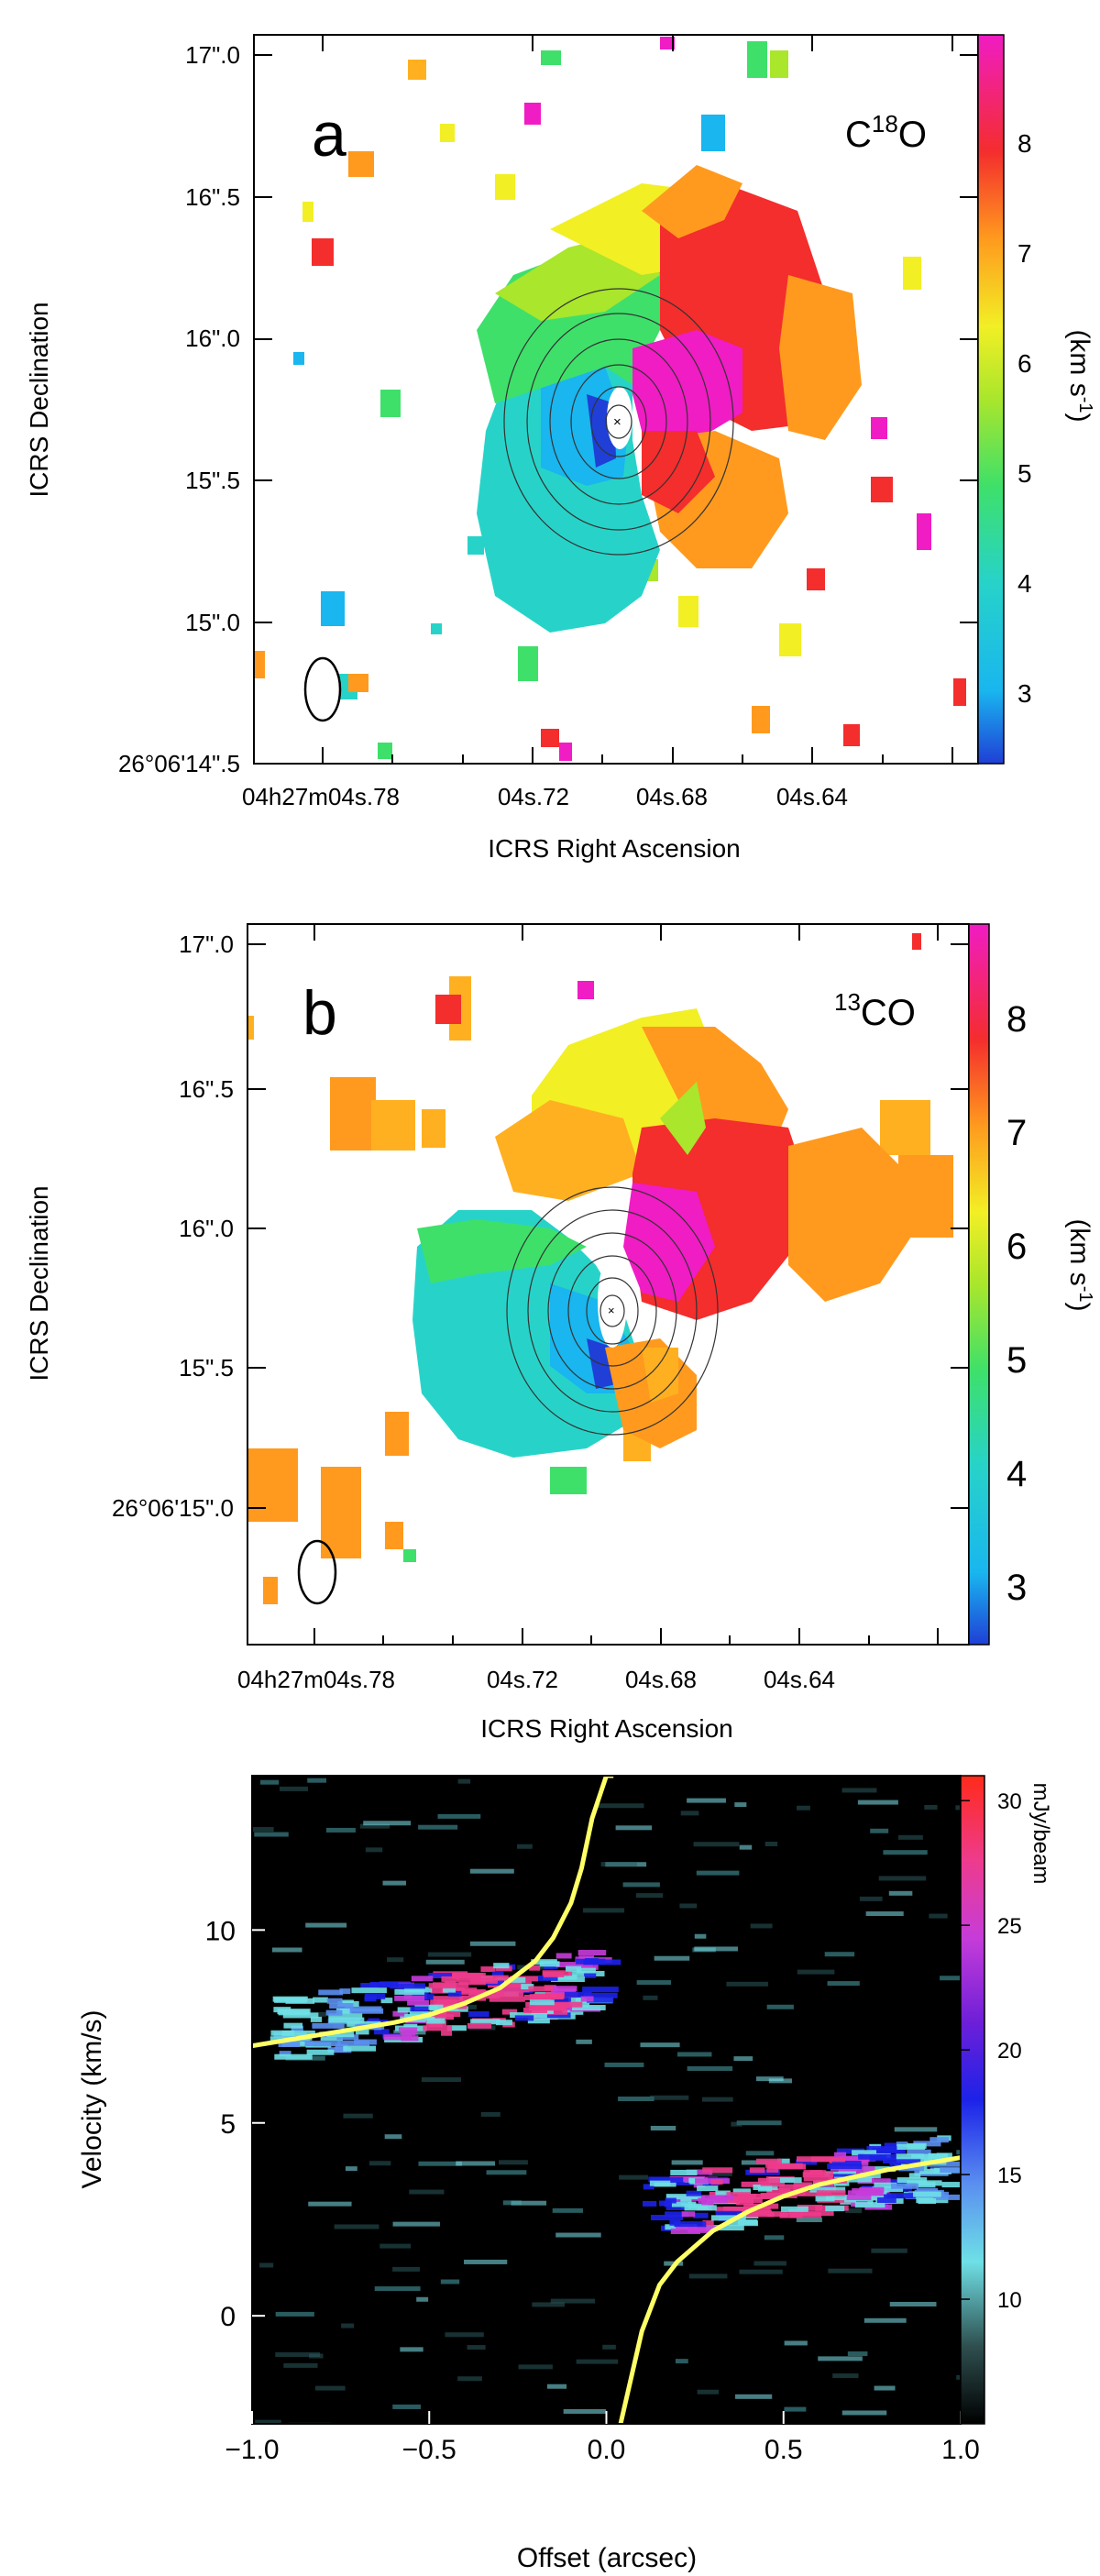  What do you see at coordinates (607, 2450) in the screenshot?
I see `pv-x-tick-label: 0.0` at bounding box center [607, 2450].